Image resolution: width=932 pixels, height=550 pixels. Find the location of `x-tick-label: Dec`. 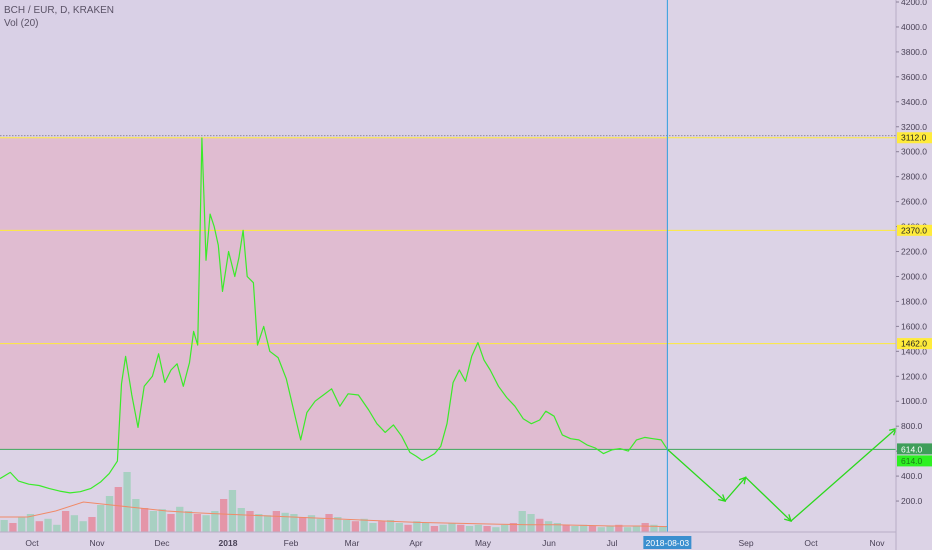

x-tick-label: Dec is located at coordinates (162, 543).